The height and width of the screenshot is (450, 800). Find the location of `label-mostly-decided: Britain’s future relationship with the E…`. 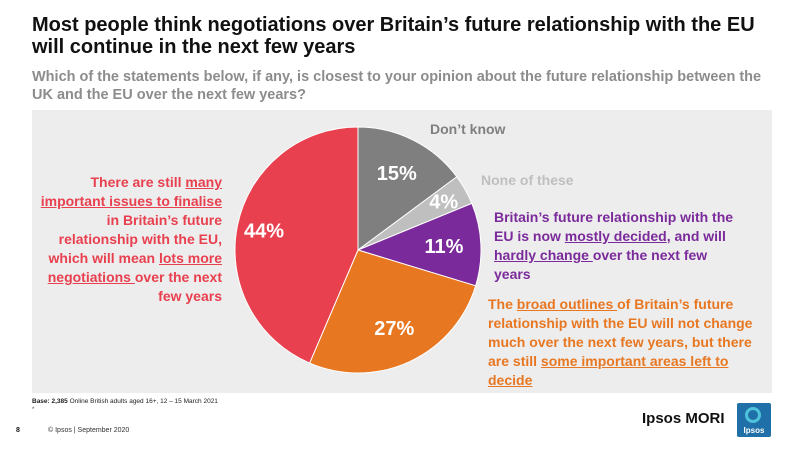

label-mostly-decided: Britain’s future relationship with the E… is located at coordinates (614, 245).